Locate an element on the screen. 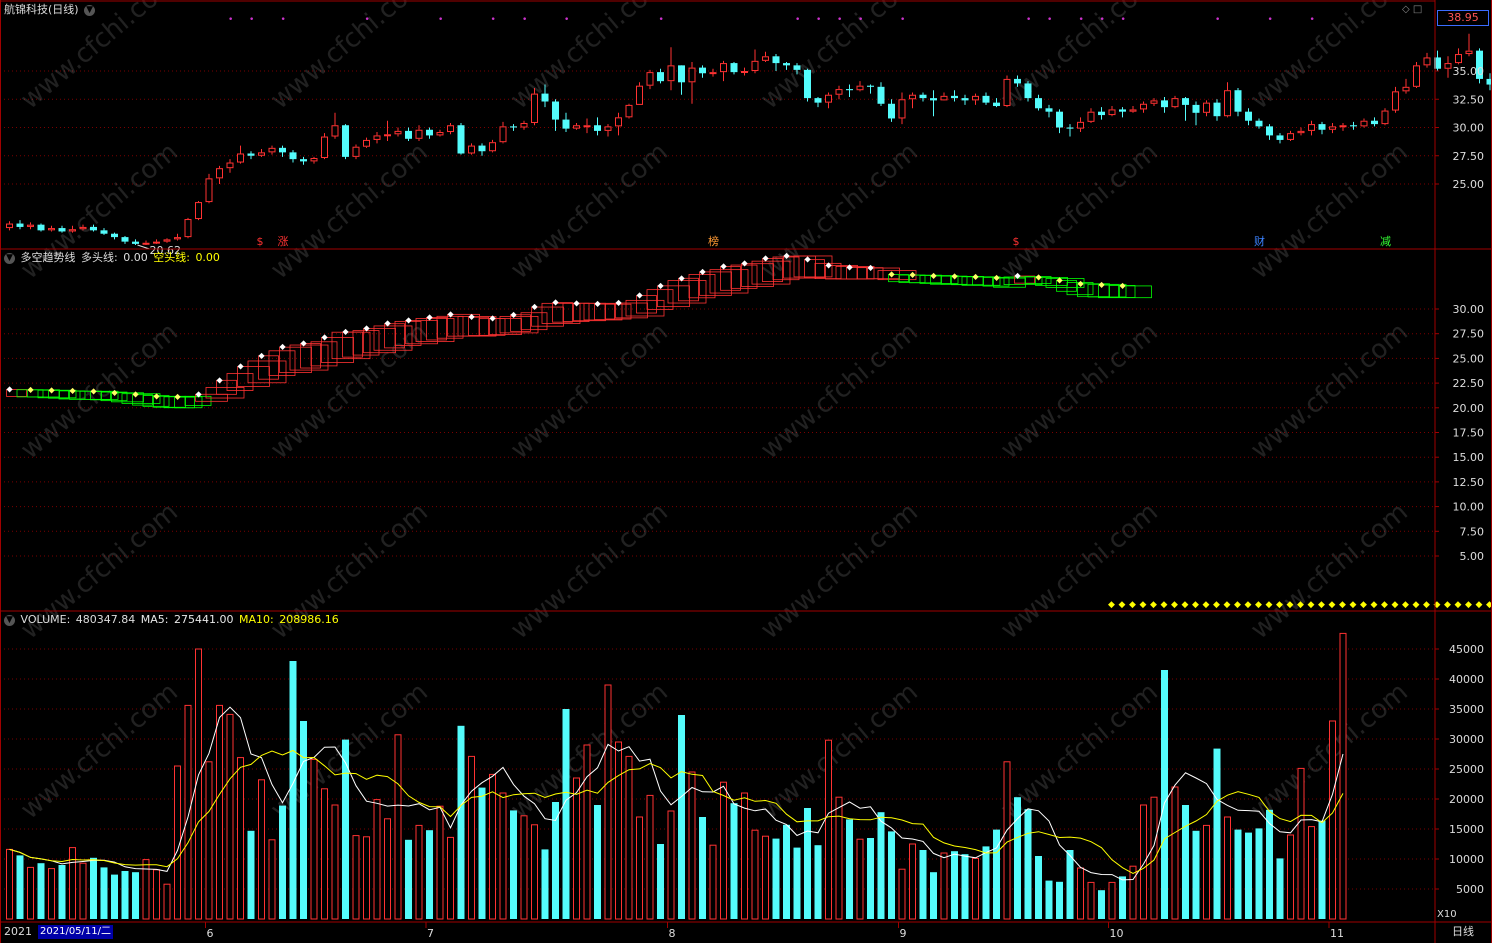  trend-panel-header: ▼ 多空趋势线 多头线: 0.00 空头线: 0.00 is located at coordinates (113, 258).